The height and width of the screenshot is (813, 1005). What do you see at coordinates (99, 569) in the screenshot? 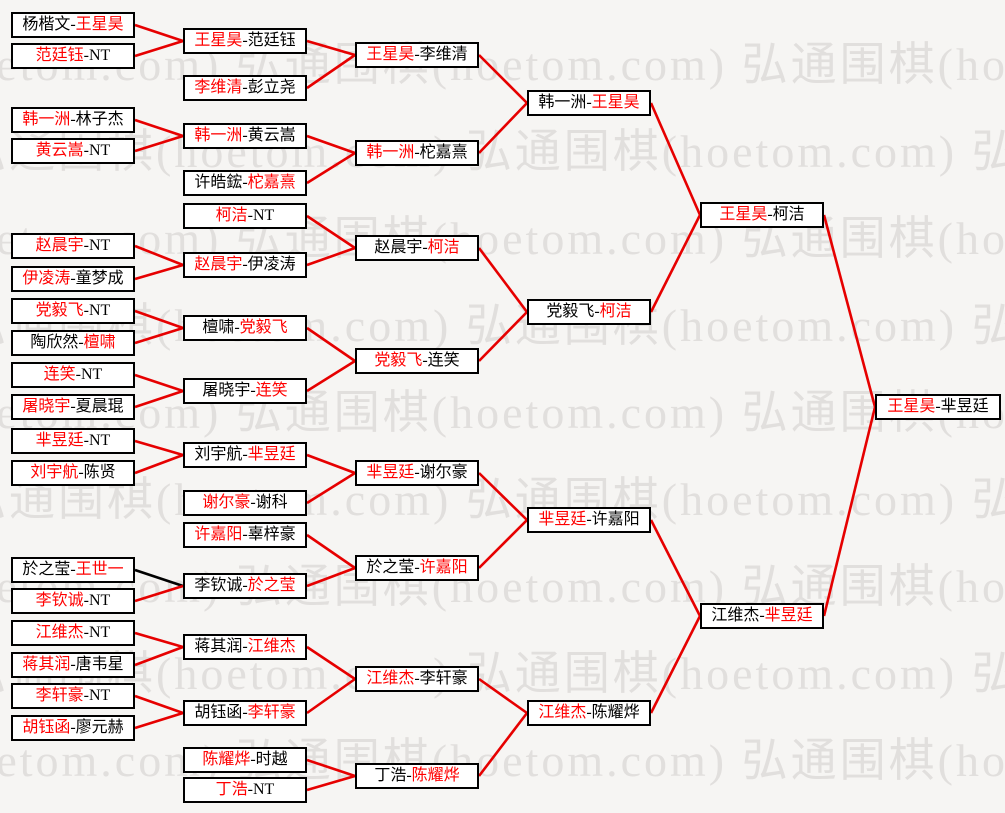
I see `winner-name: 王世一` at bounding box center [99, 569].